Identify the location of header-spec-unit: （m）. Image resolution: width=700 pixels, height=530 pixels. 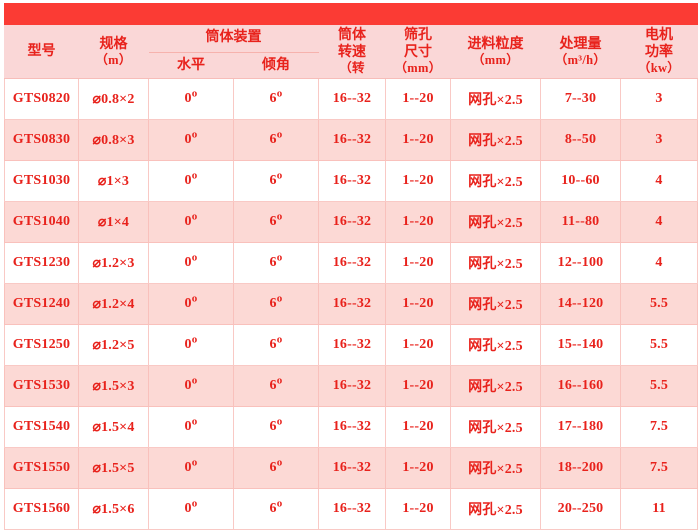
(113, 59).